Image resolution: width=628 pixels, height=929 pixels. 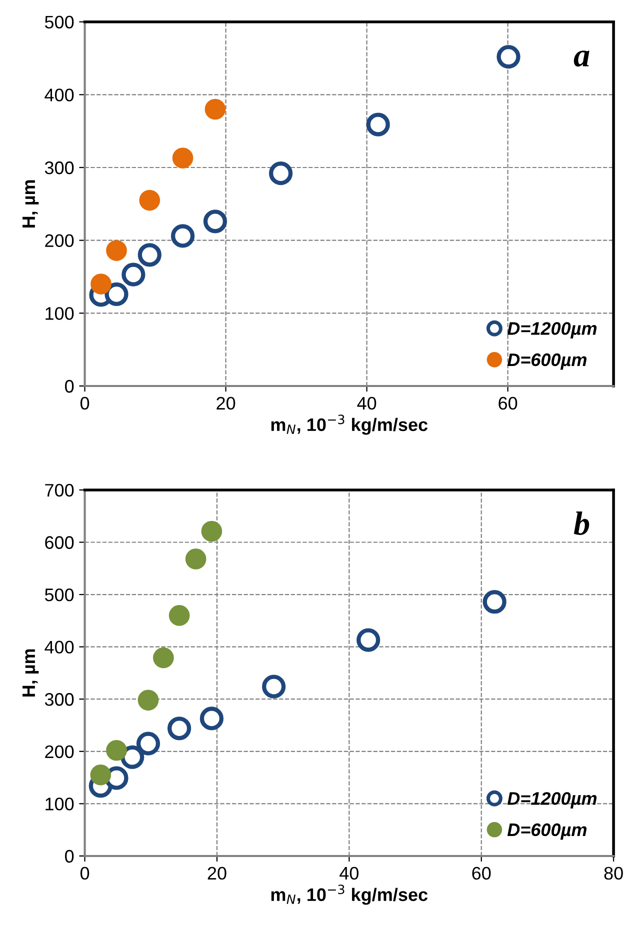 I want to click on y-tick-label: 600, so click(x=59, y=542).